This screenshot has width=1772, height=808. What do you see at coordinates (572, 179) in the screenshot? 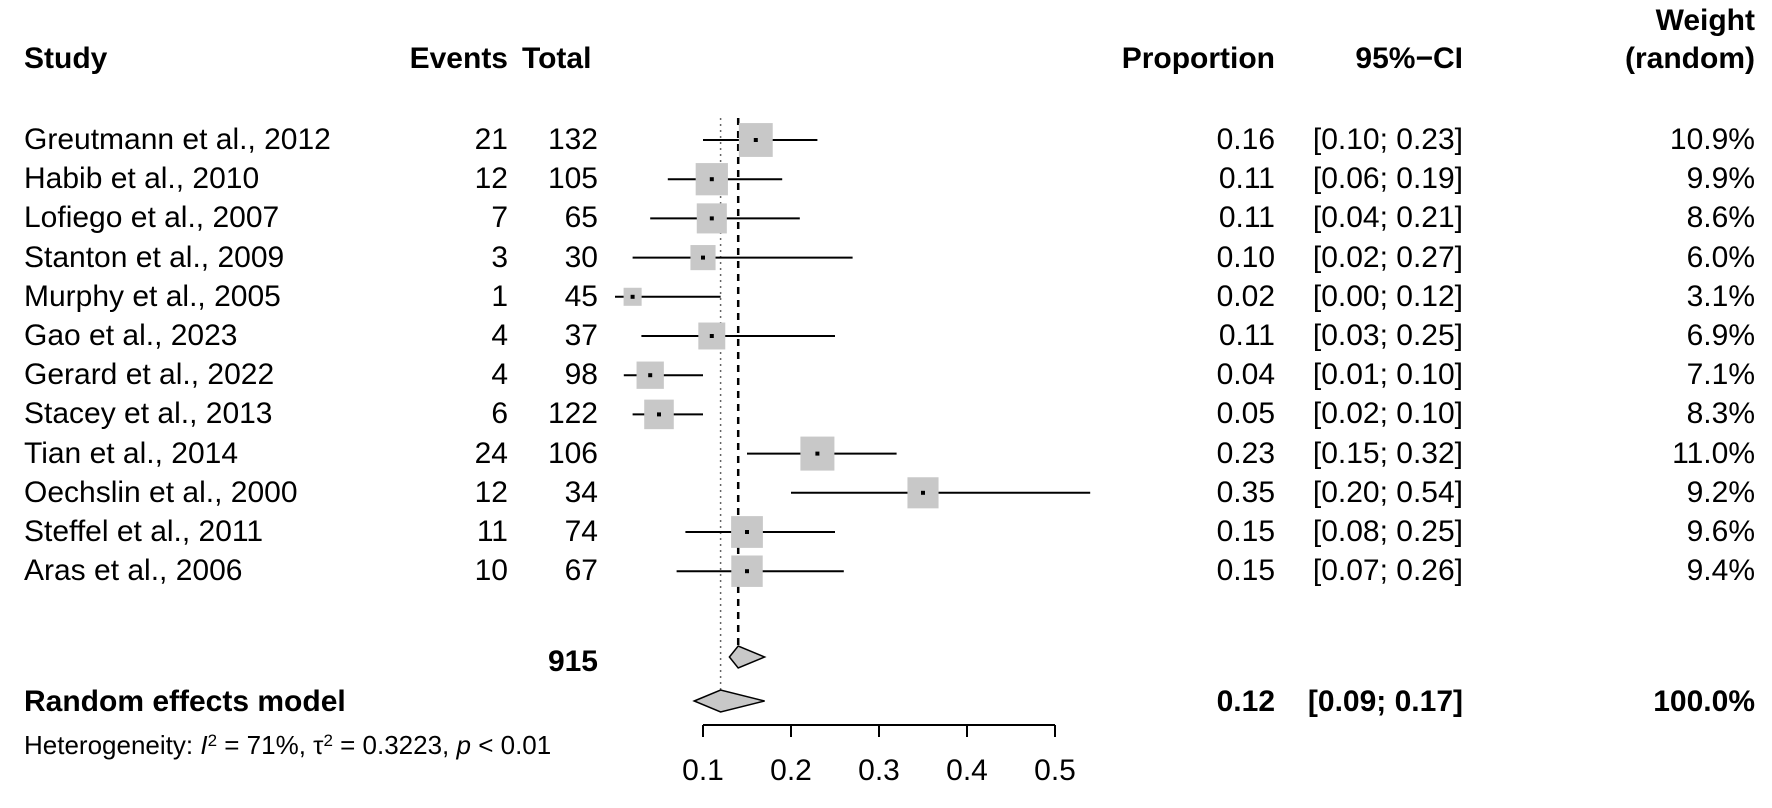
I see `study-total: 105` at bounding box center [572, 179].